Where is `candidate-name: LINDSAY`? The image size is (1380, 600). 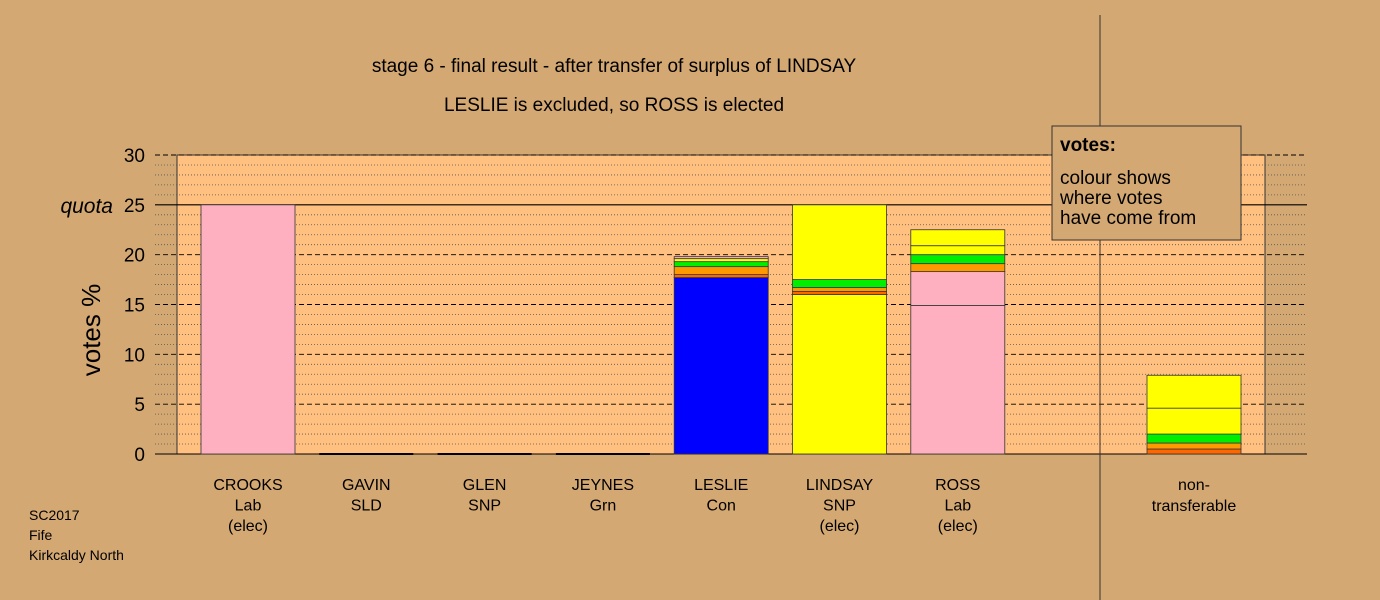 candidate-name: LINDSAY is located at coordinates (840, 485).